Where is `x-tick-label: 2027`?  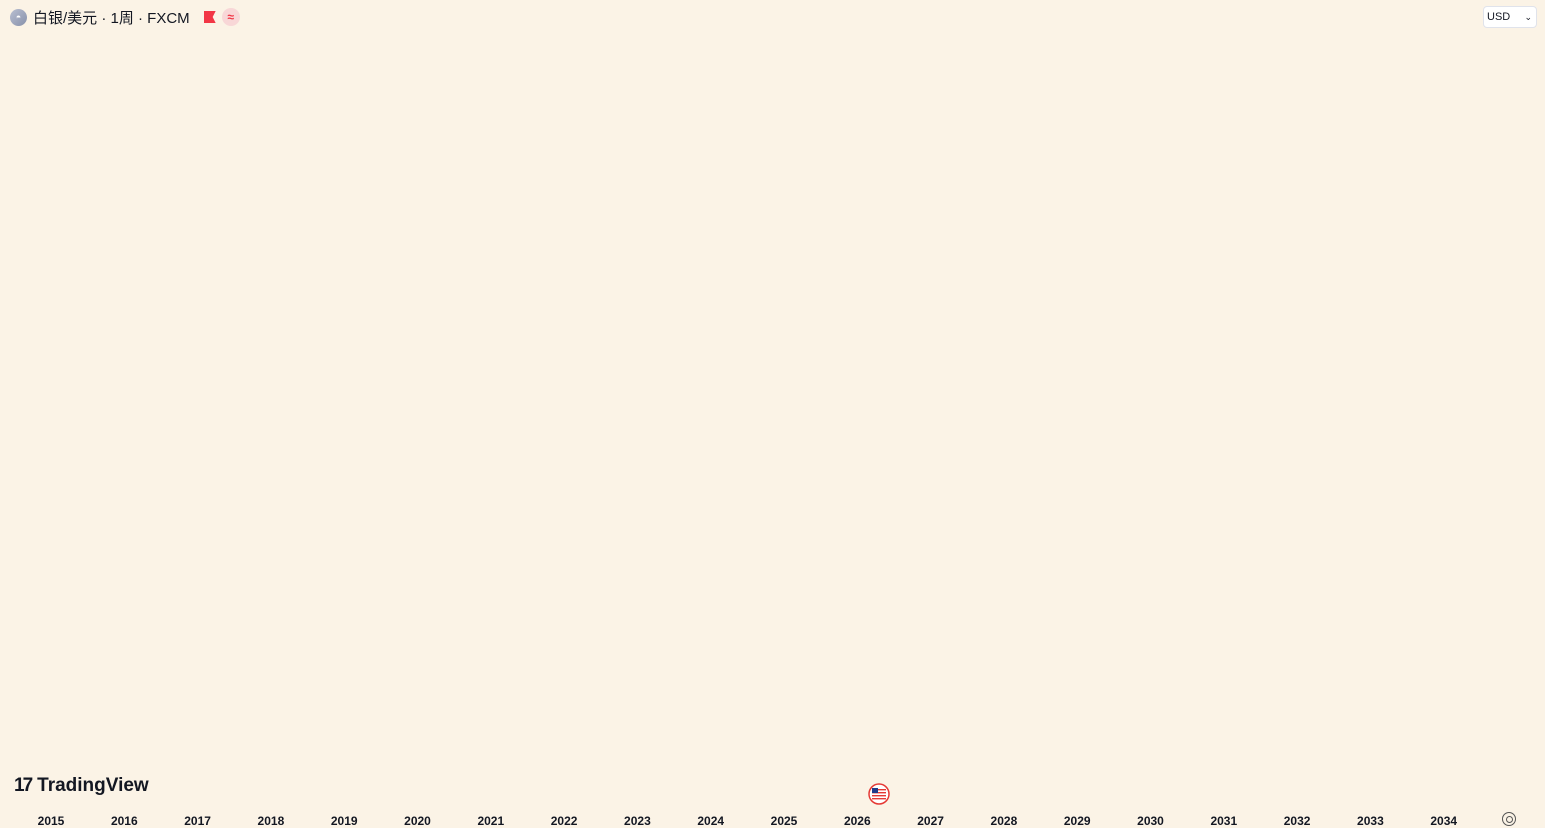
x-tick-label: 2027 is located at coordinates (930, 821).